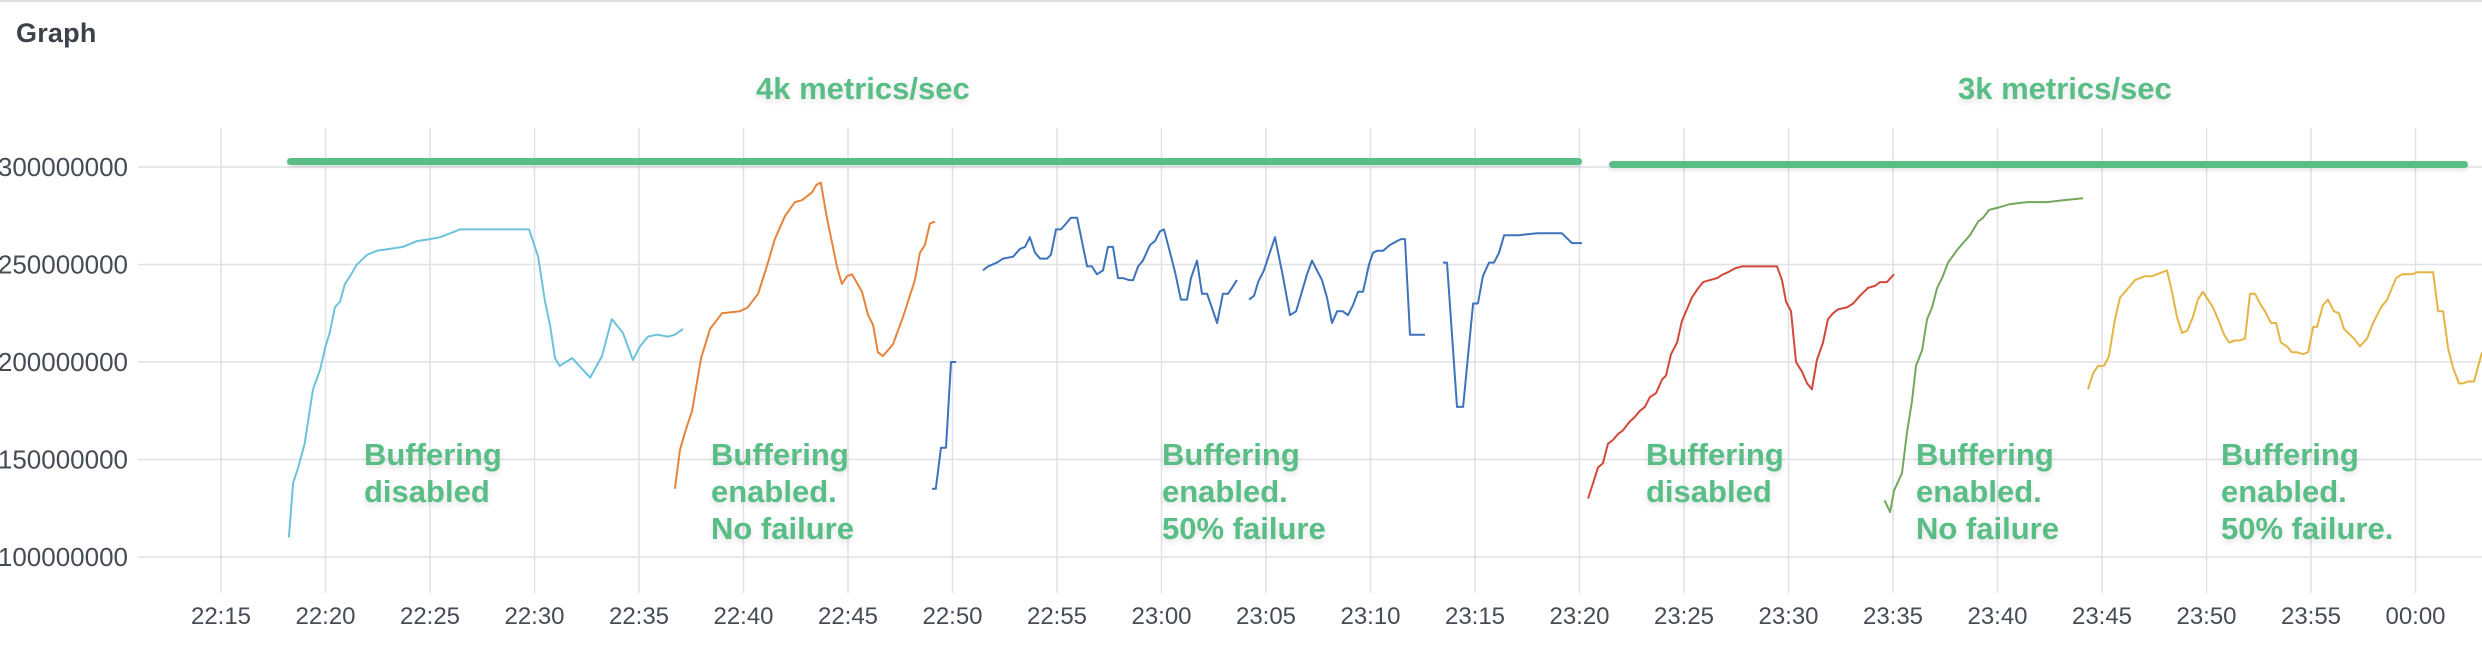 The width and height of the screenshot is (2482, 650). Describe the element at coordinates (430, 616) in the screenshot. I see `x-tick-label: 22:25` at that location.